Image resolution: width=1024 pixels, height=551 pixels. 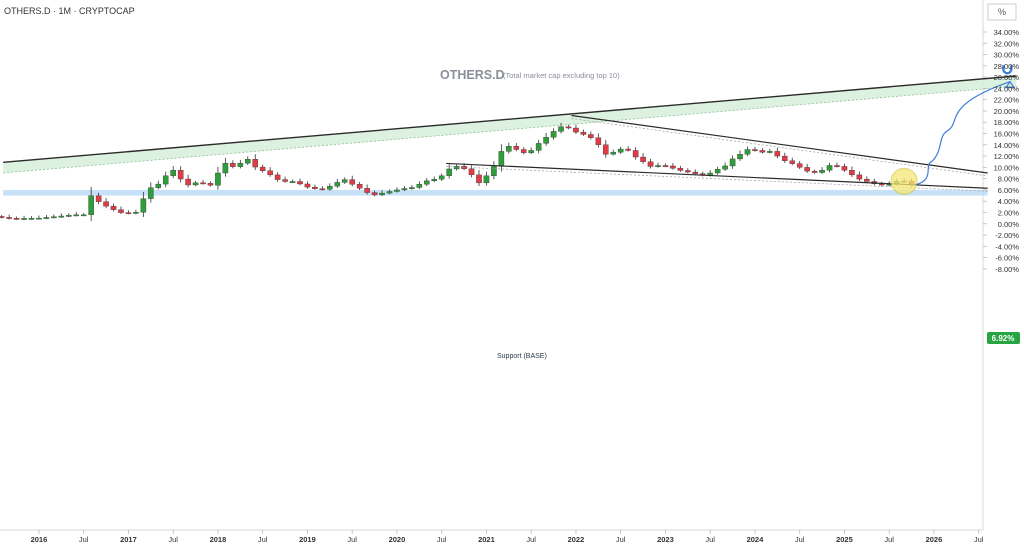 What do you see at coordinates (1009, 201) in the screenshot?
I see `y-tick-label: 4.00%` at bounding box center [1009, 201].